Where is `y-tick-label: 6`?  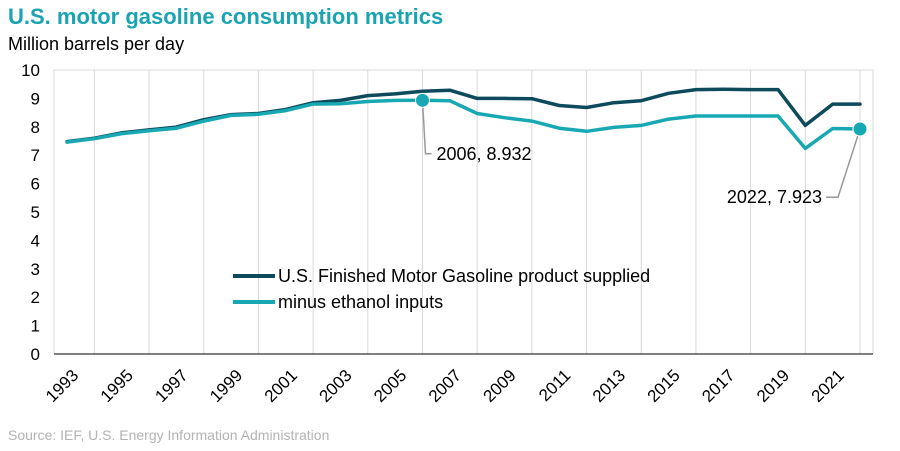
y-tick-label: 6 is located at coordinates (35, 184).